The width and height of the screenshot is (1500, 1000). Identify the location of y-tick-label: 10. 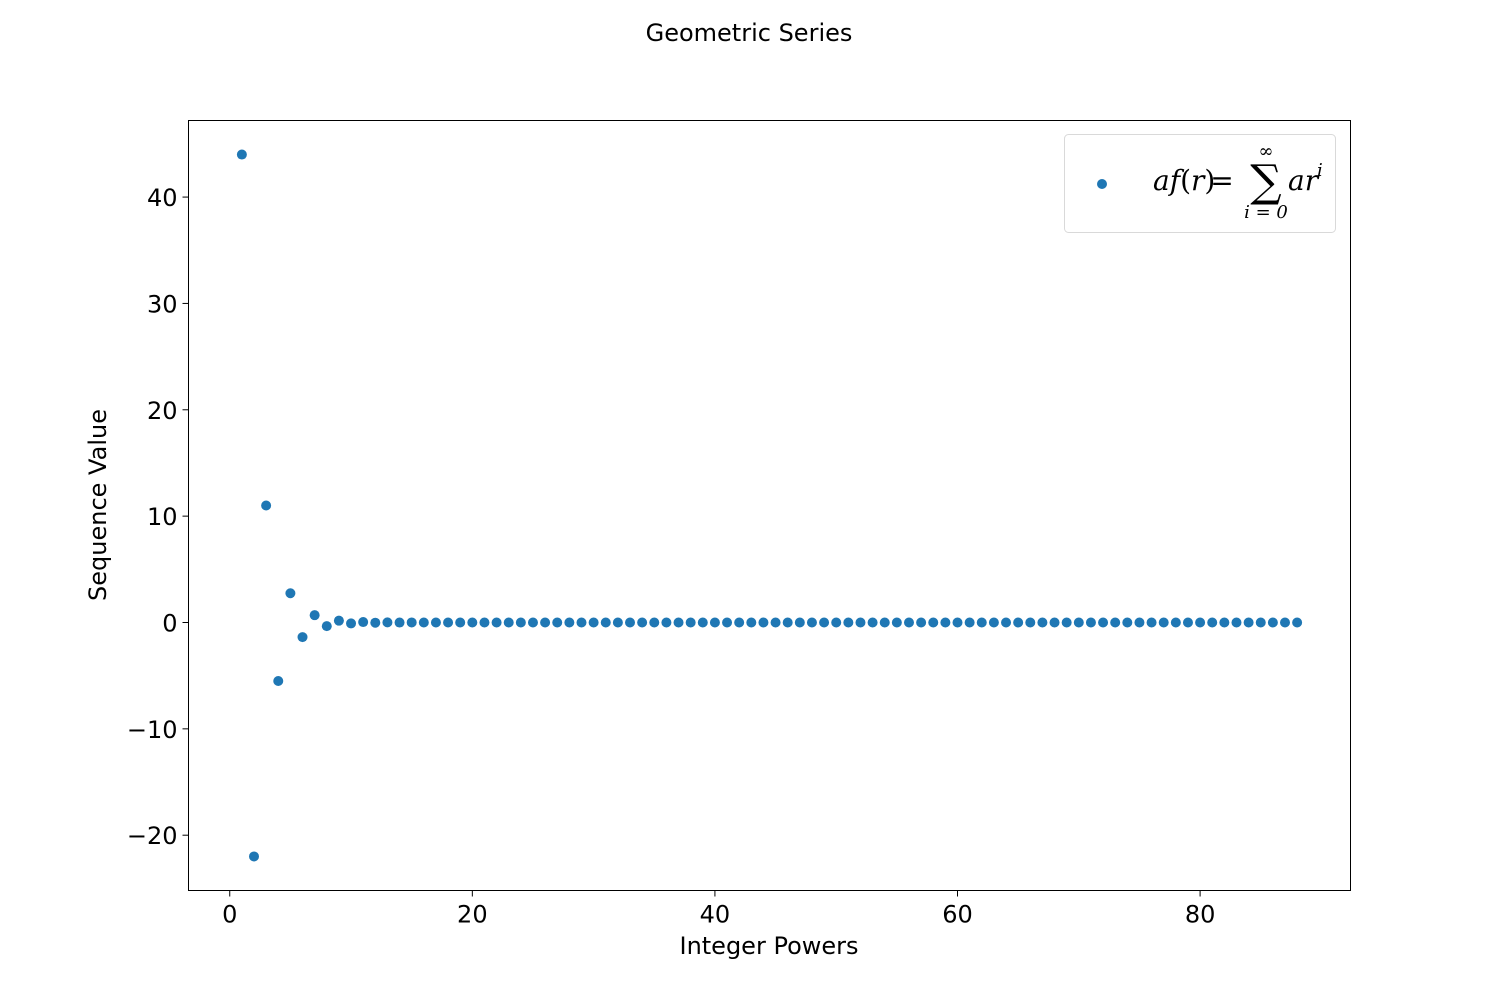
(162, 517).